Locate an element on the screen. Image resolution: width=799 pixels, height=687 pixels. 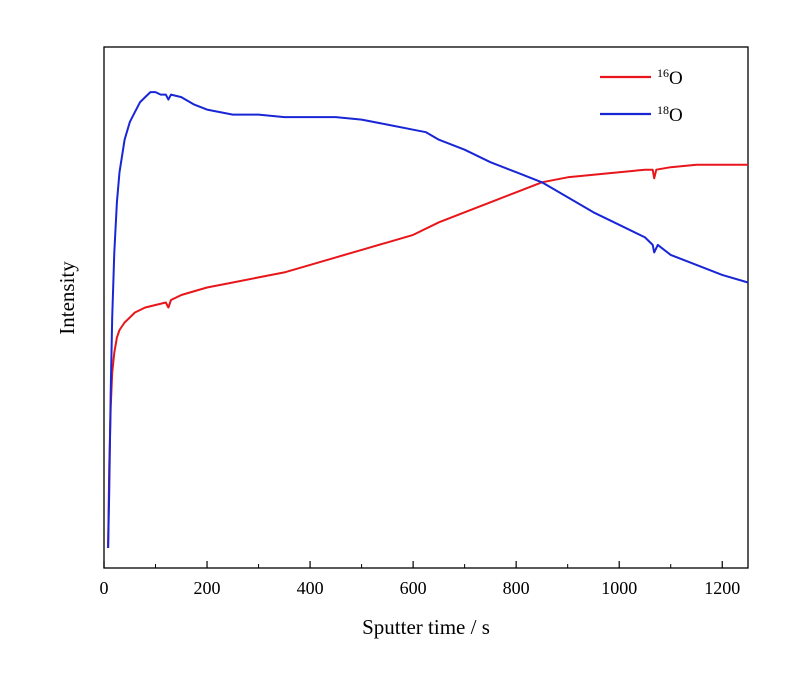
x-tick-label: 1200 is located at coordinates (722, 588).